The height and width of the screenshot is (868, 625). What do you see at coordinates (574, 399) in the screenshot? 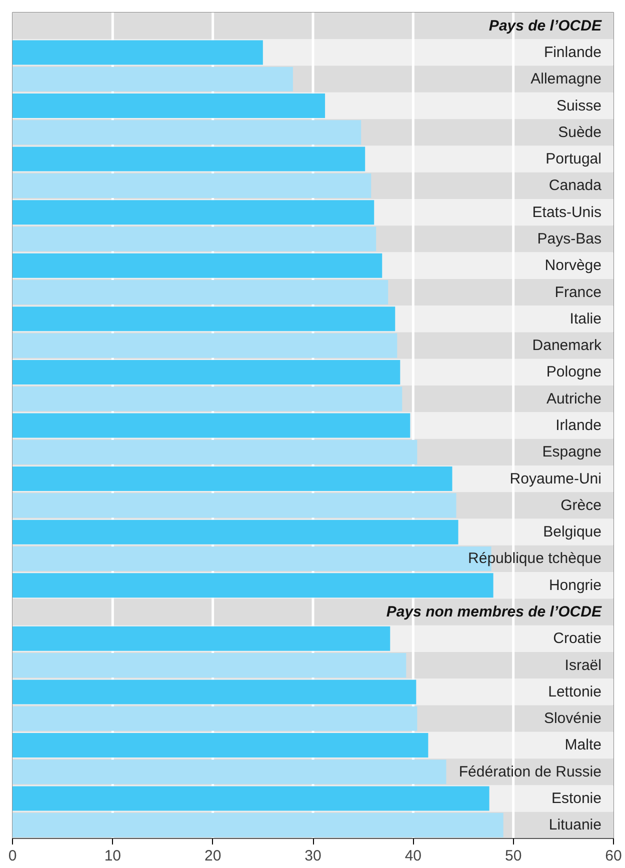
I see `y-tick-label: Autriche` at bounding box center [574, 399].